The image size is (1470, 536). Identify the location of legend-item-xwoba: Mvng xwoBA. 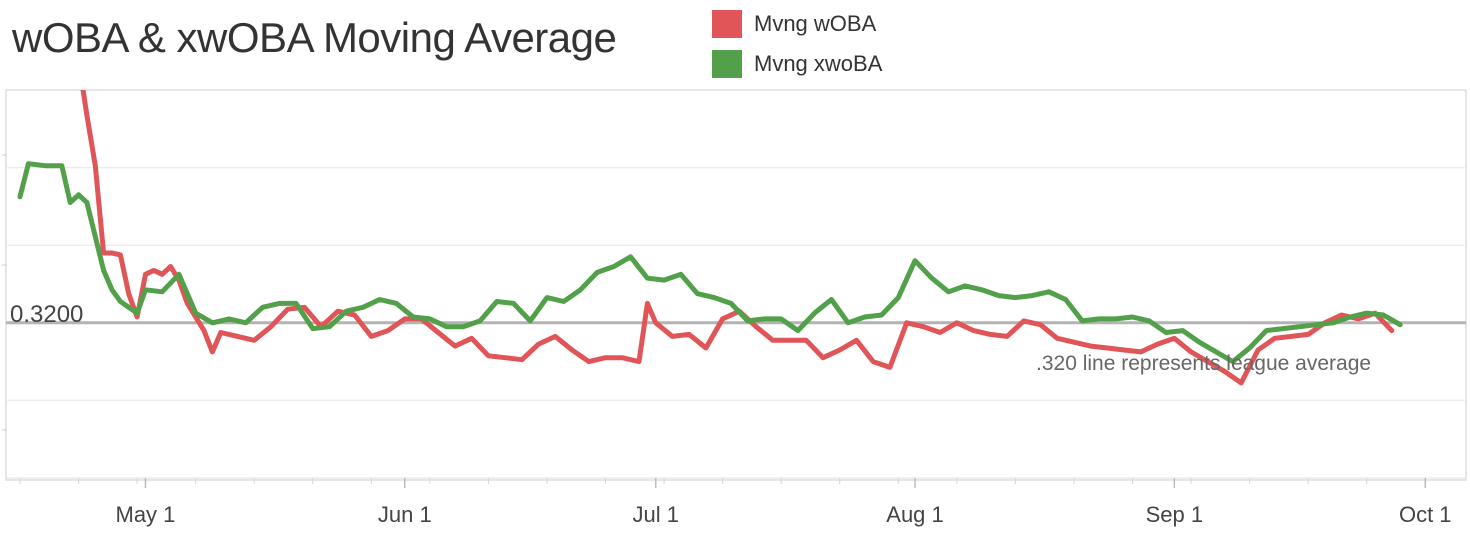
(797, 64).